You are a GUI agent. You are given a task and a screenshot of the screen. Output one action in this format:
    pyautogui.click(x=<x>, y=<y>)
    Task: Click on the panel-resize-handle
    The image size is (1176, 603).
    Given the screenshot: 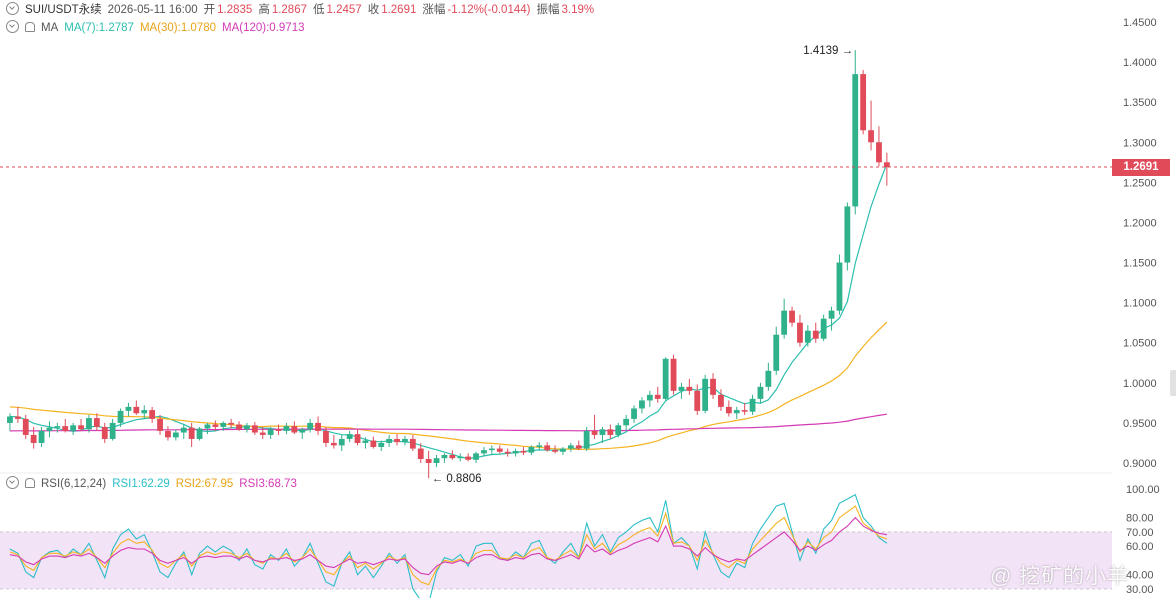 What is the action you would take?
    pyautogui.click(x=1173, y=383)
    